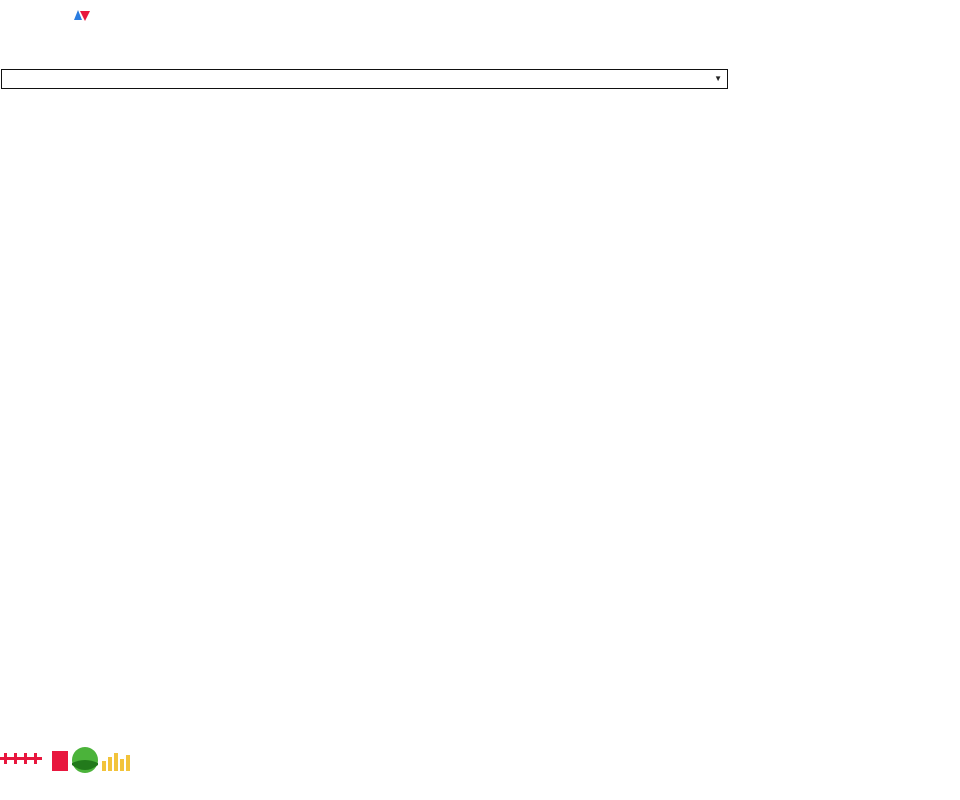  What do you see at coordinates (65, 760) in the screenshot?
I see `decorative-icons-left` at bounding box center [65, 760].